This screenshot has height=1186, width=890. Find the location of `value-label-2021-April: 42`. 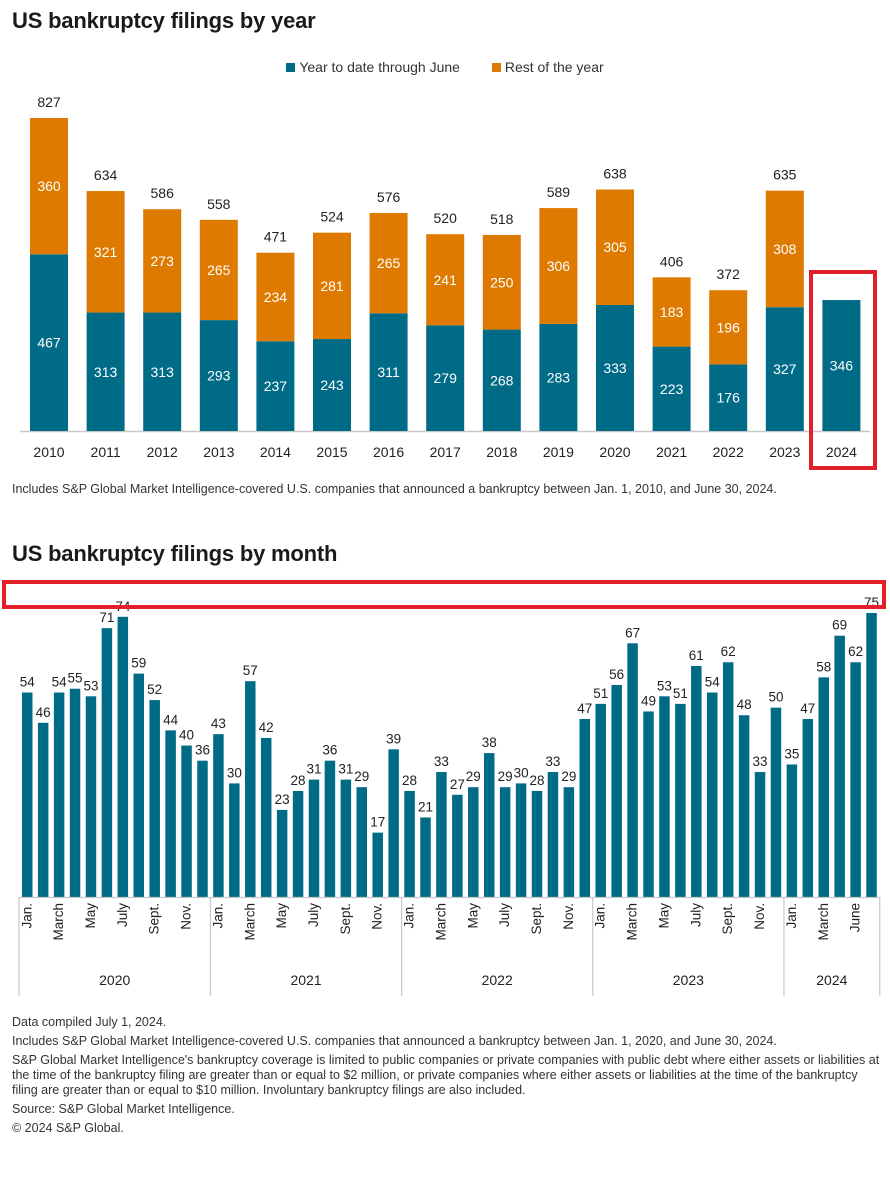

value-label-2021-April: 42 is located at coordinates (266, 727).